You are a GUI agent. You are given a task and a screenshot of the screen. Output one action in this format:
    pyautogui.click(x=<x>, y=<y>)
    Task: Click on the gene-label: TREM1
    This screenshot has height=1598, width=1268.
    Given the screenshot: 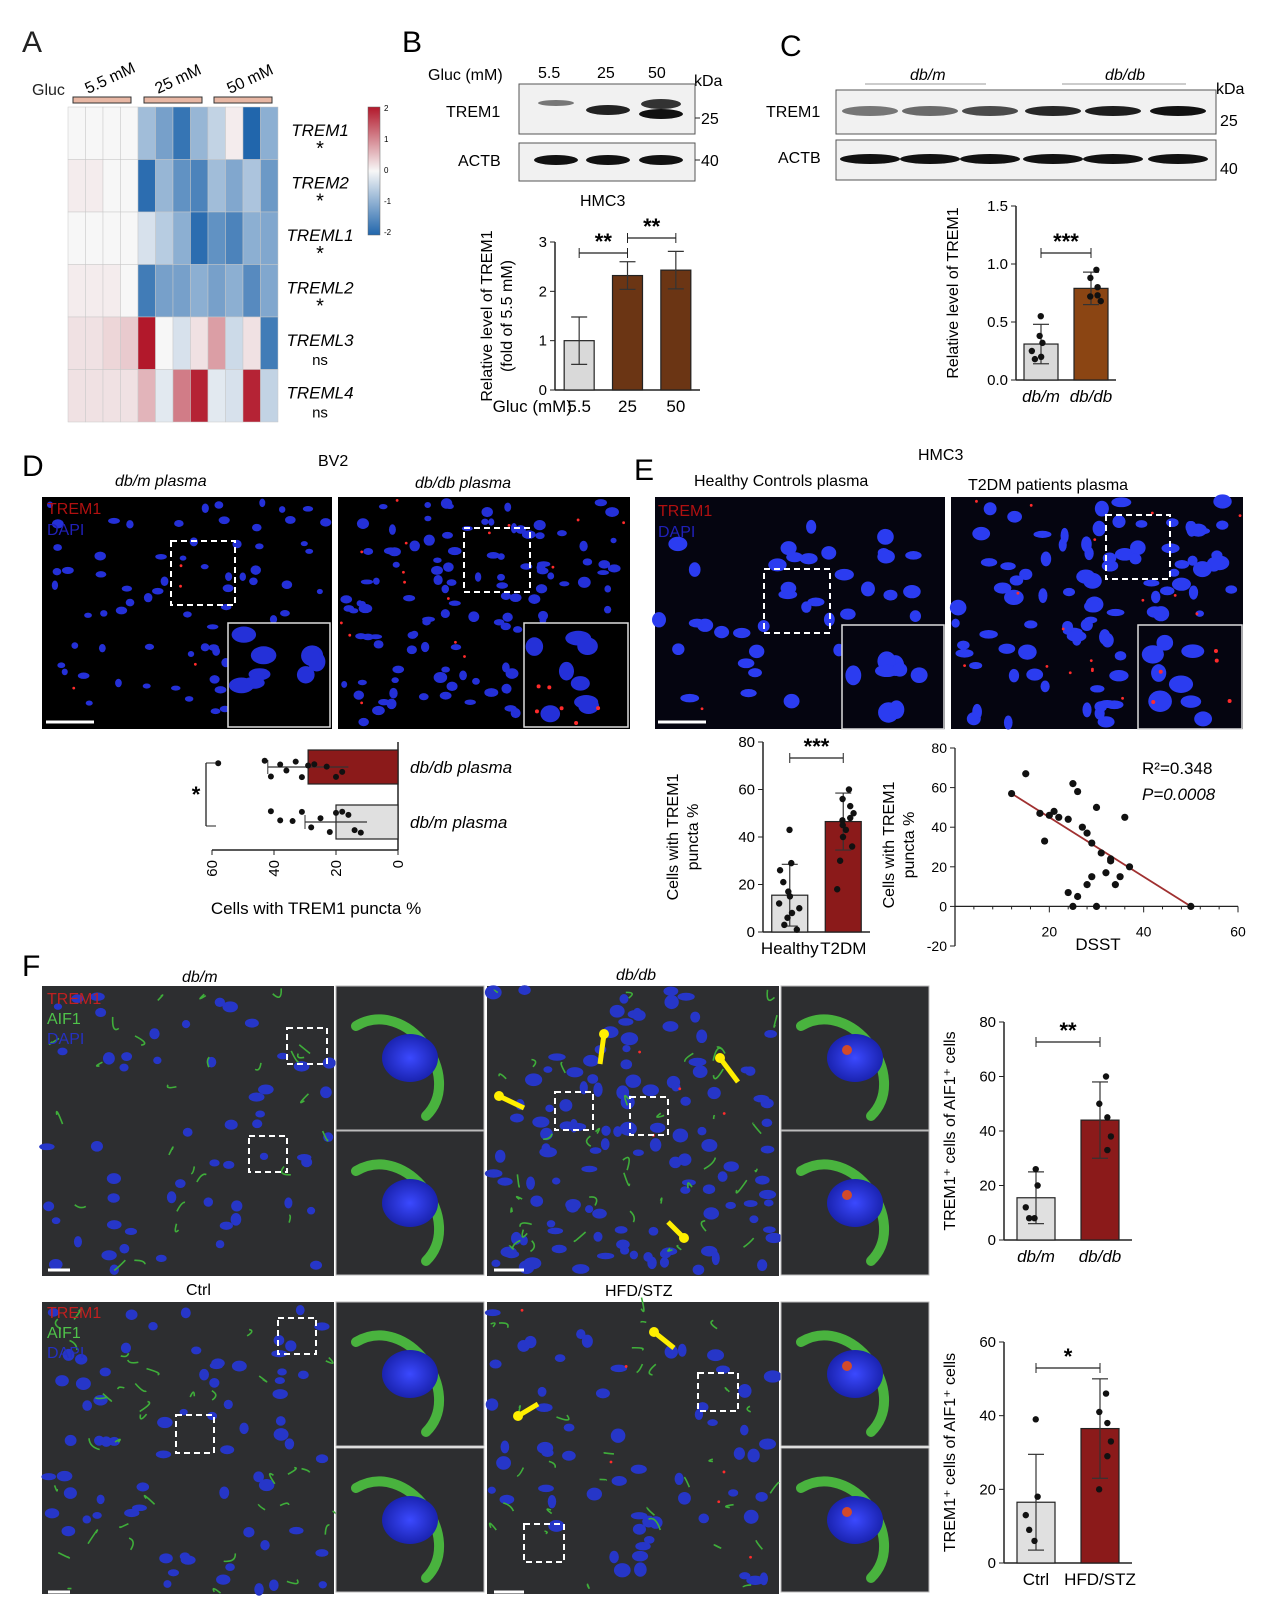 What is the action you would take?
    pyautogui.click(x=320, y=130)
    